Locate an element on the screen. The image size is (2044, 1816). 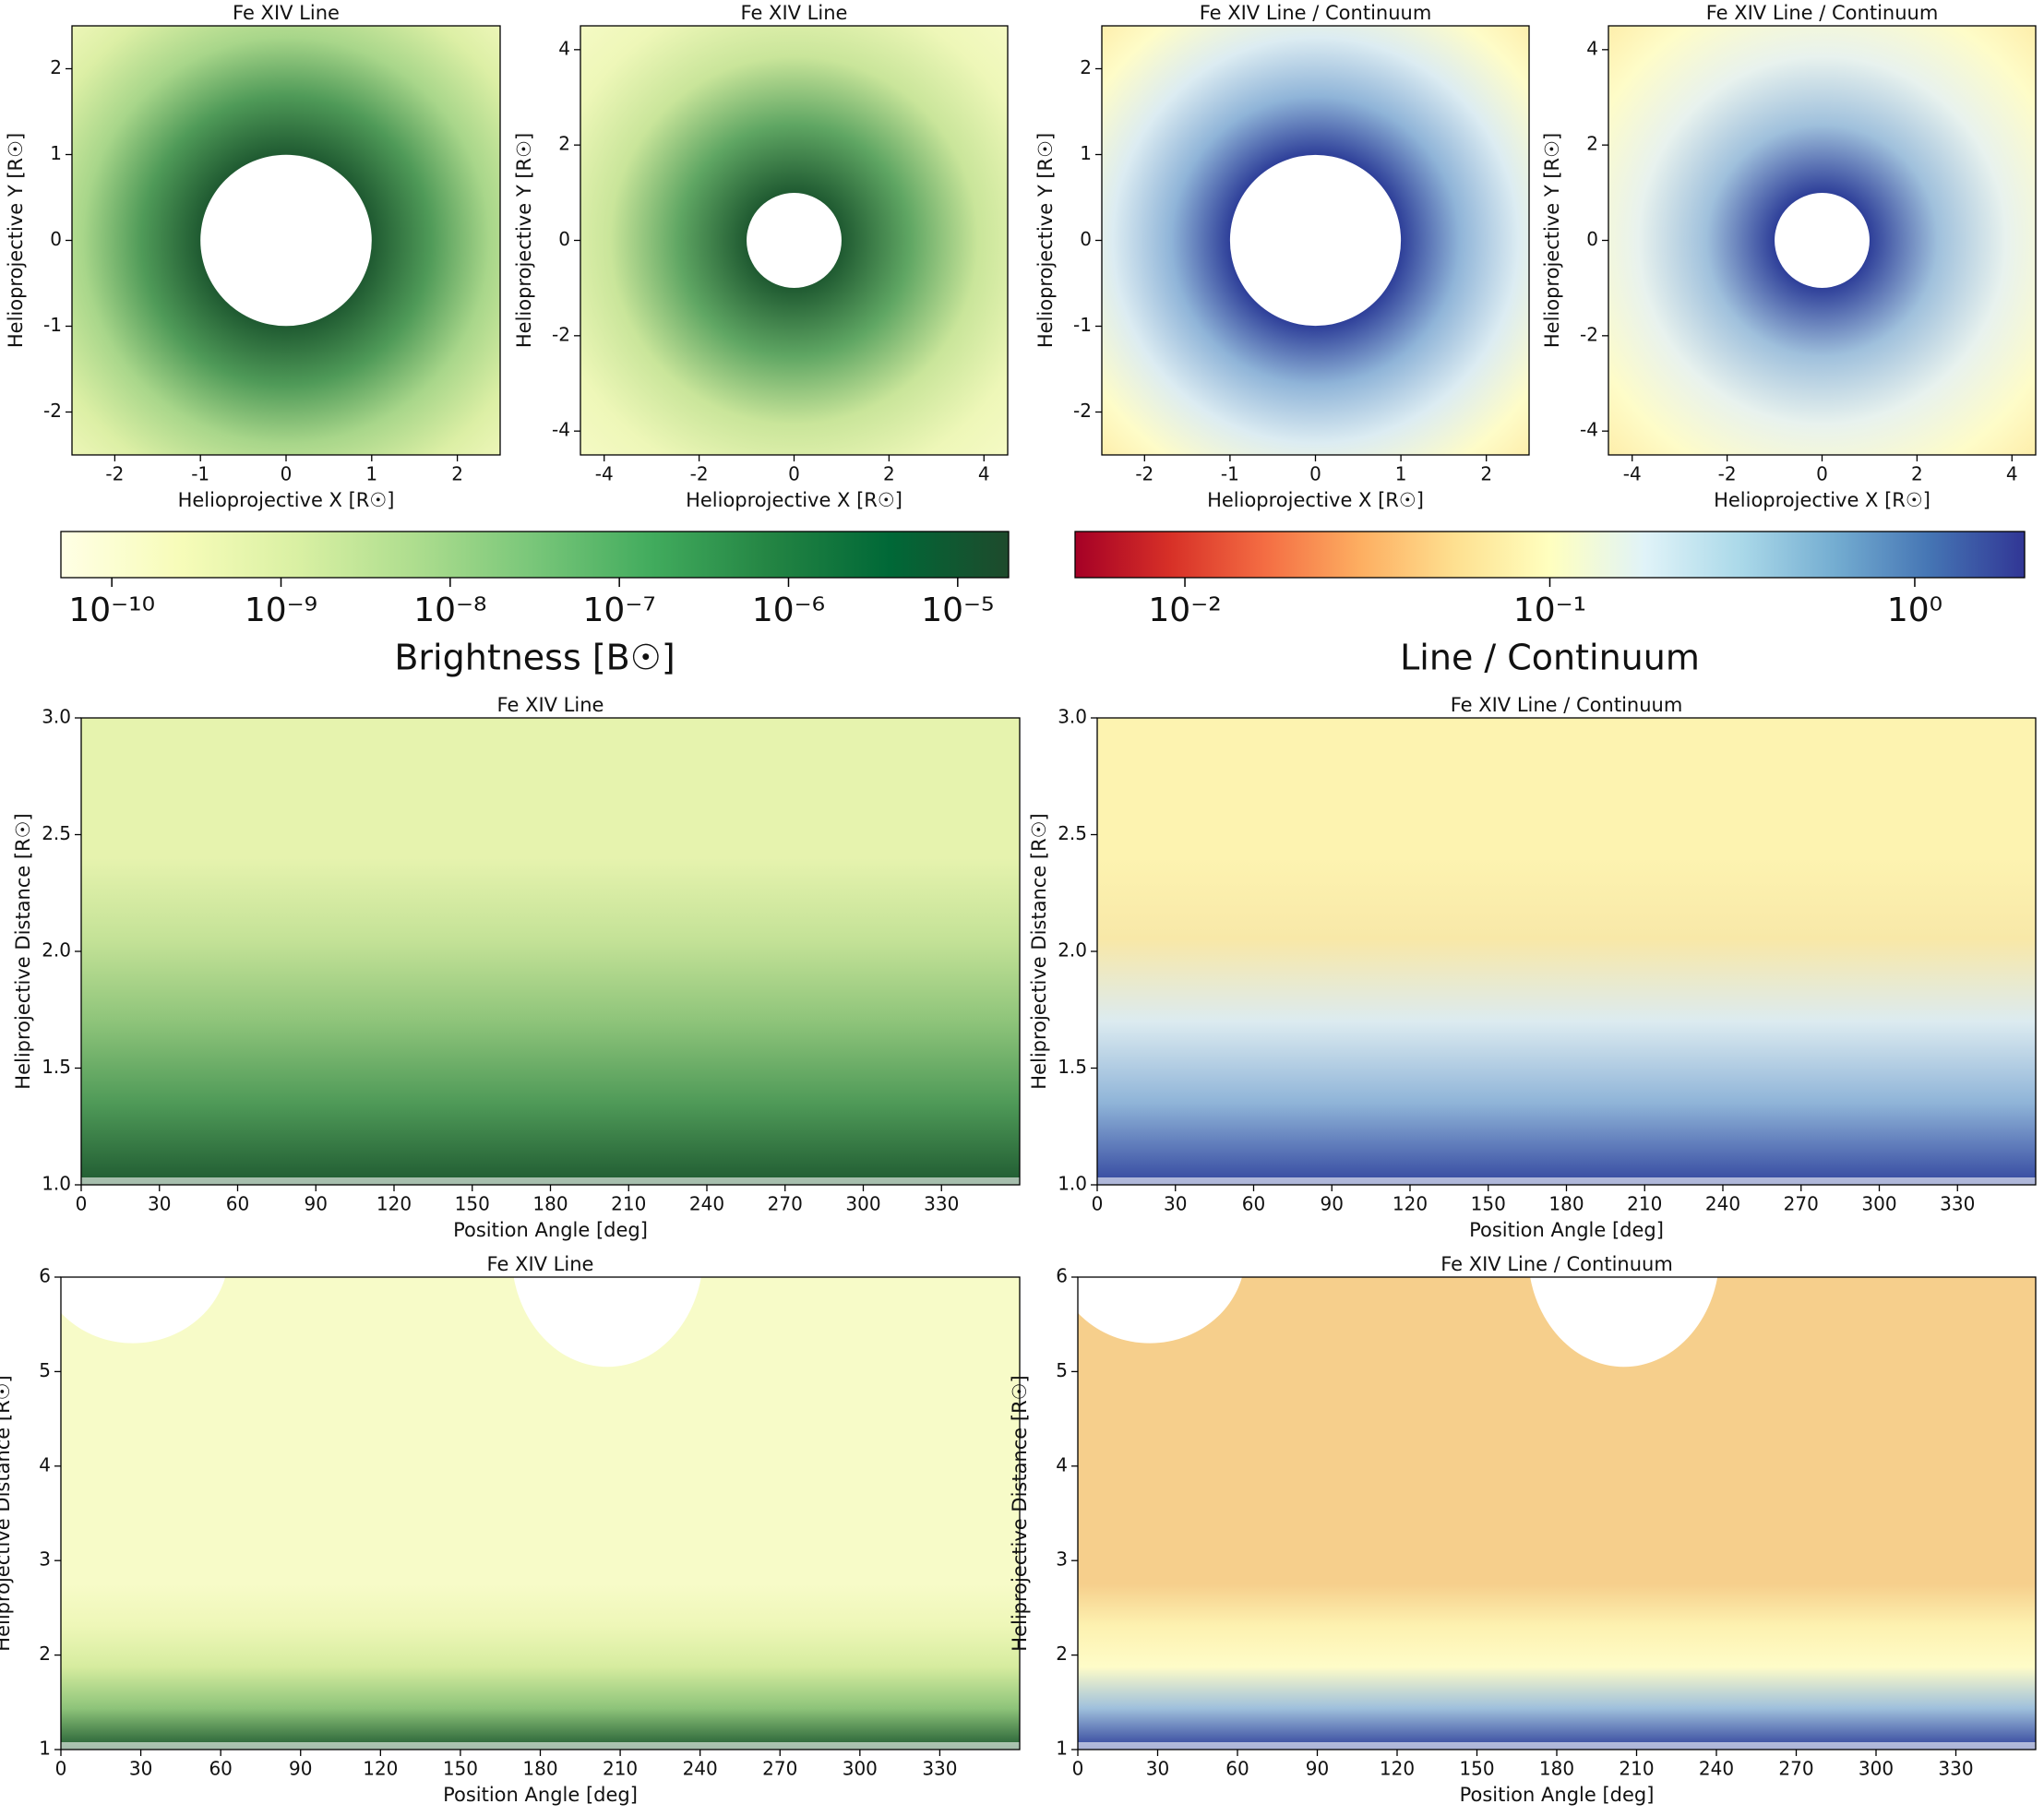
x-tick-label: -1 is located at coordinates (200, 474).